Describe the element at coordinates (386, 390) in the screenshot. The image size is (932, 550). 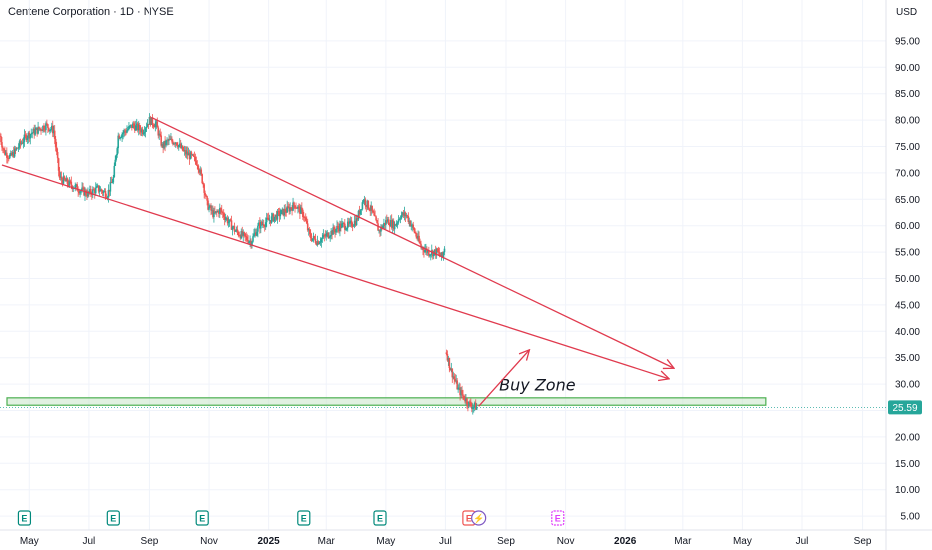
I see `buy-zone: Buy Zone` at that location.